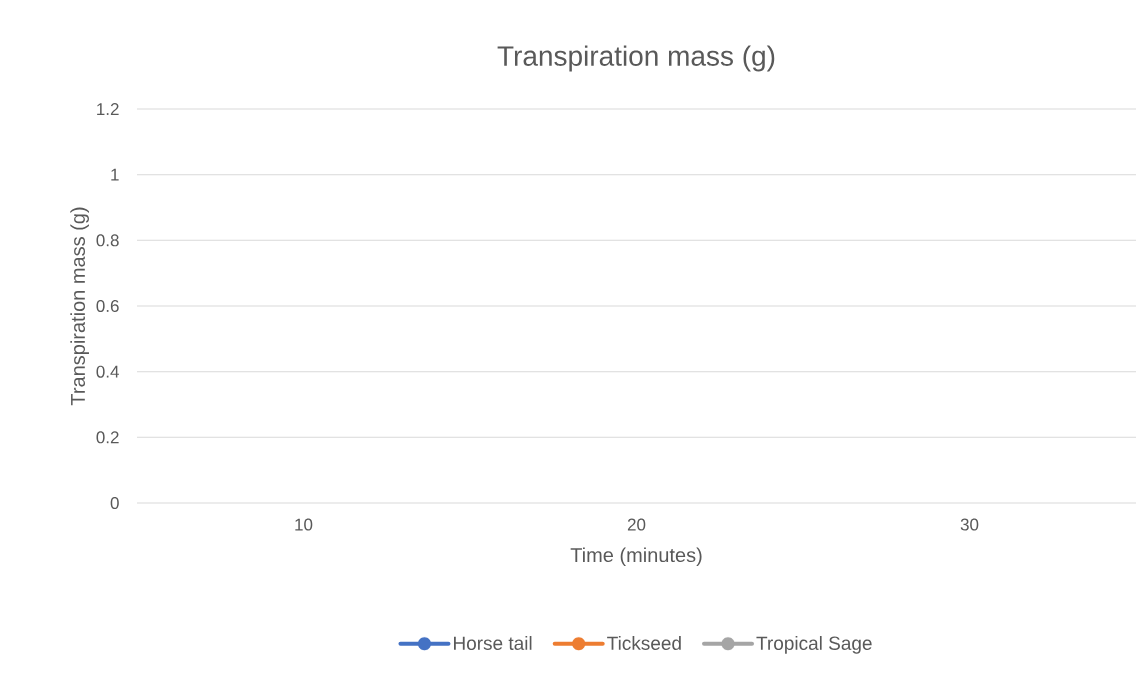  I want to click on y-tick-label: 0.2, so click(107, 437).